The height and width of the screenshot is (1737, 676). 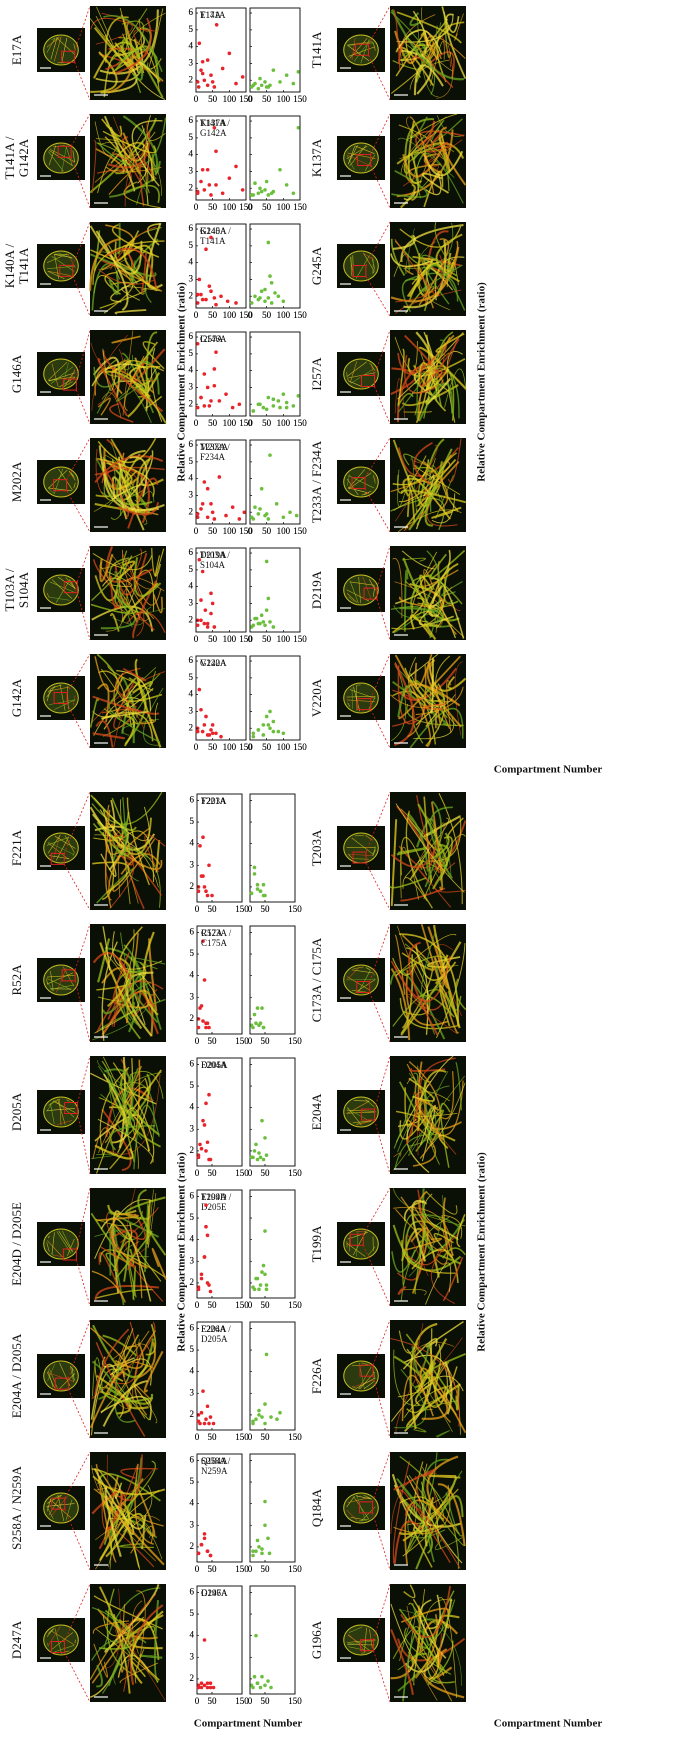 What do you see at coordinates (77, 887) in the screenshot?
I see `zoom-guide` at bounding box center [77, 887].